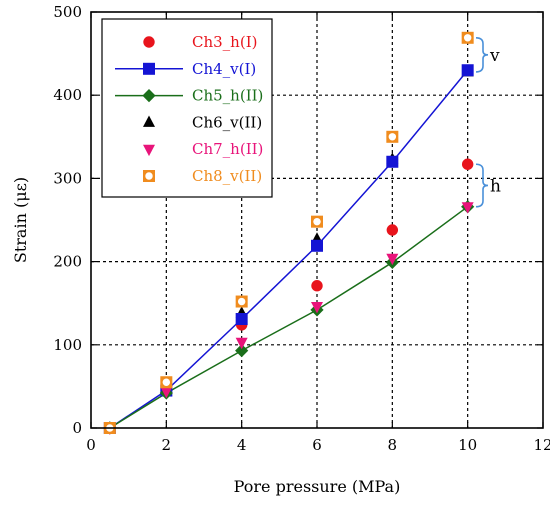  Describe the element at coordinates (227, 96) in the screenshot. I see `legend-label-Ch5_h(II): Ch5_h(II)` at that location.